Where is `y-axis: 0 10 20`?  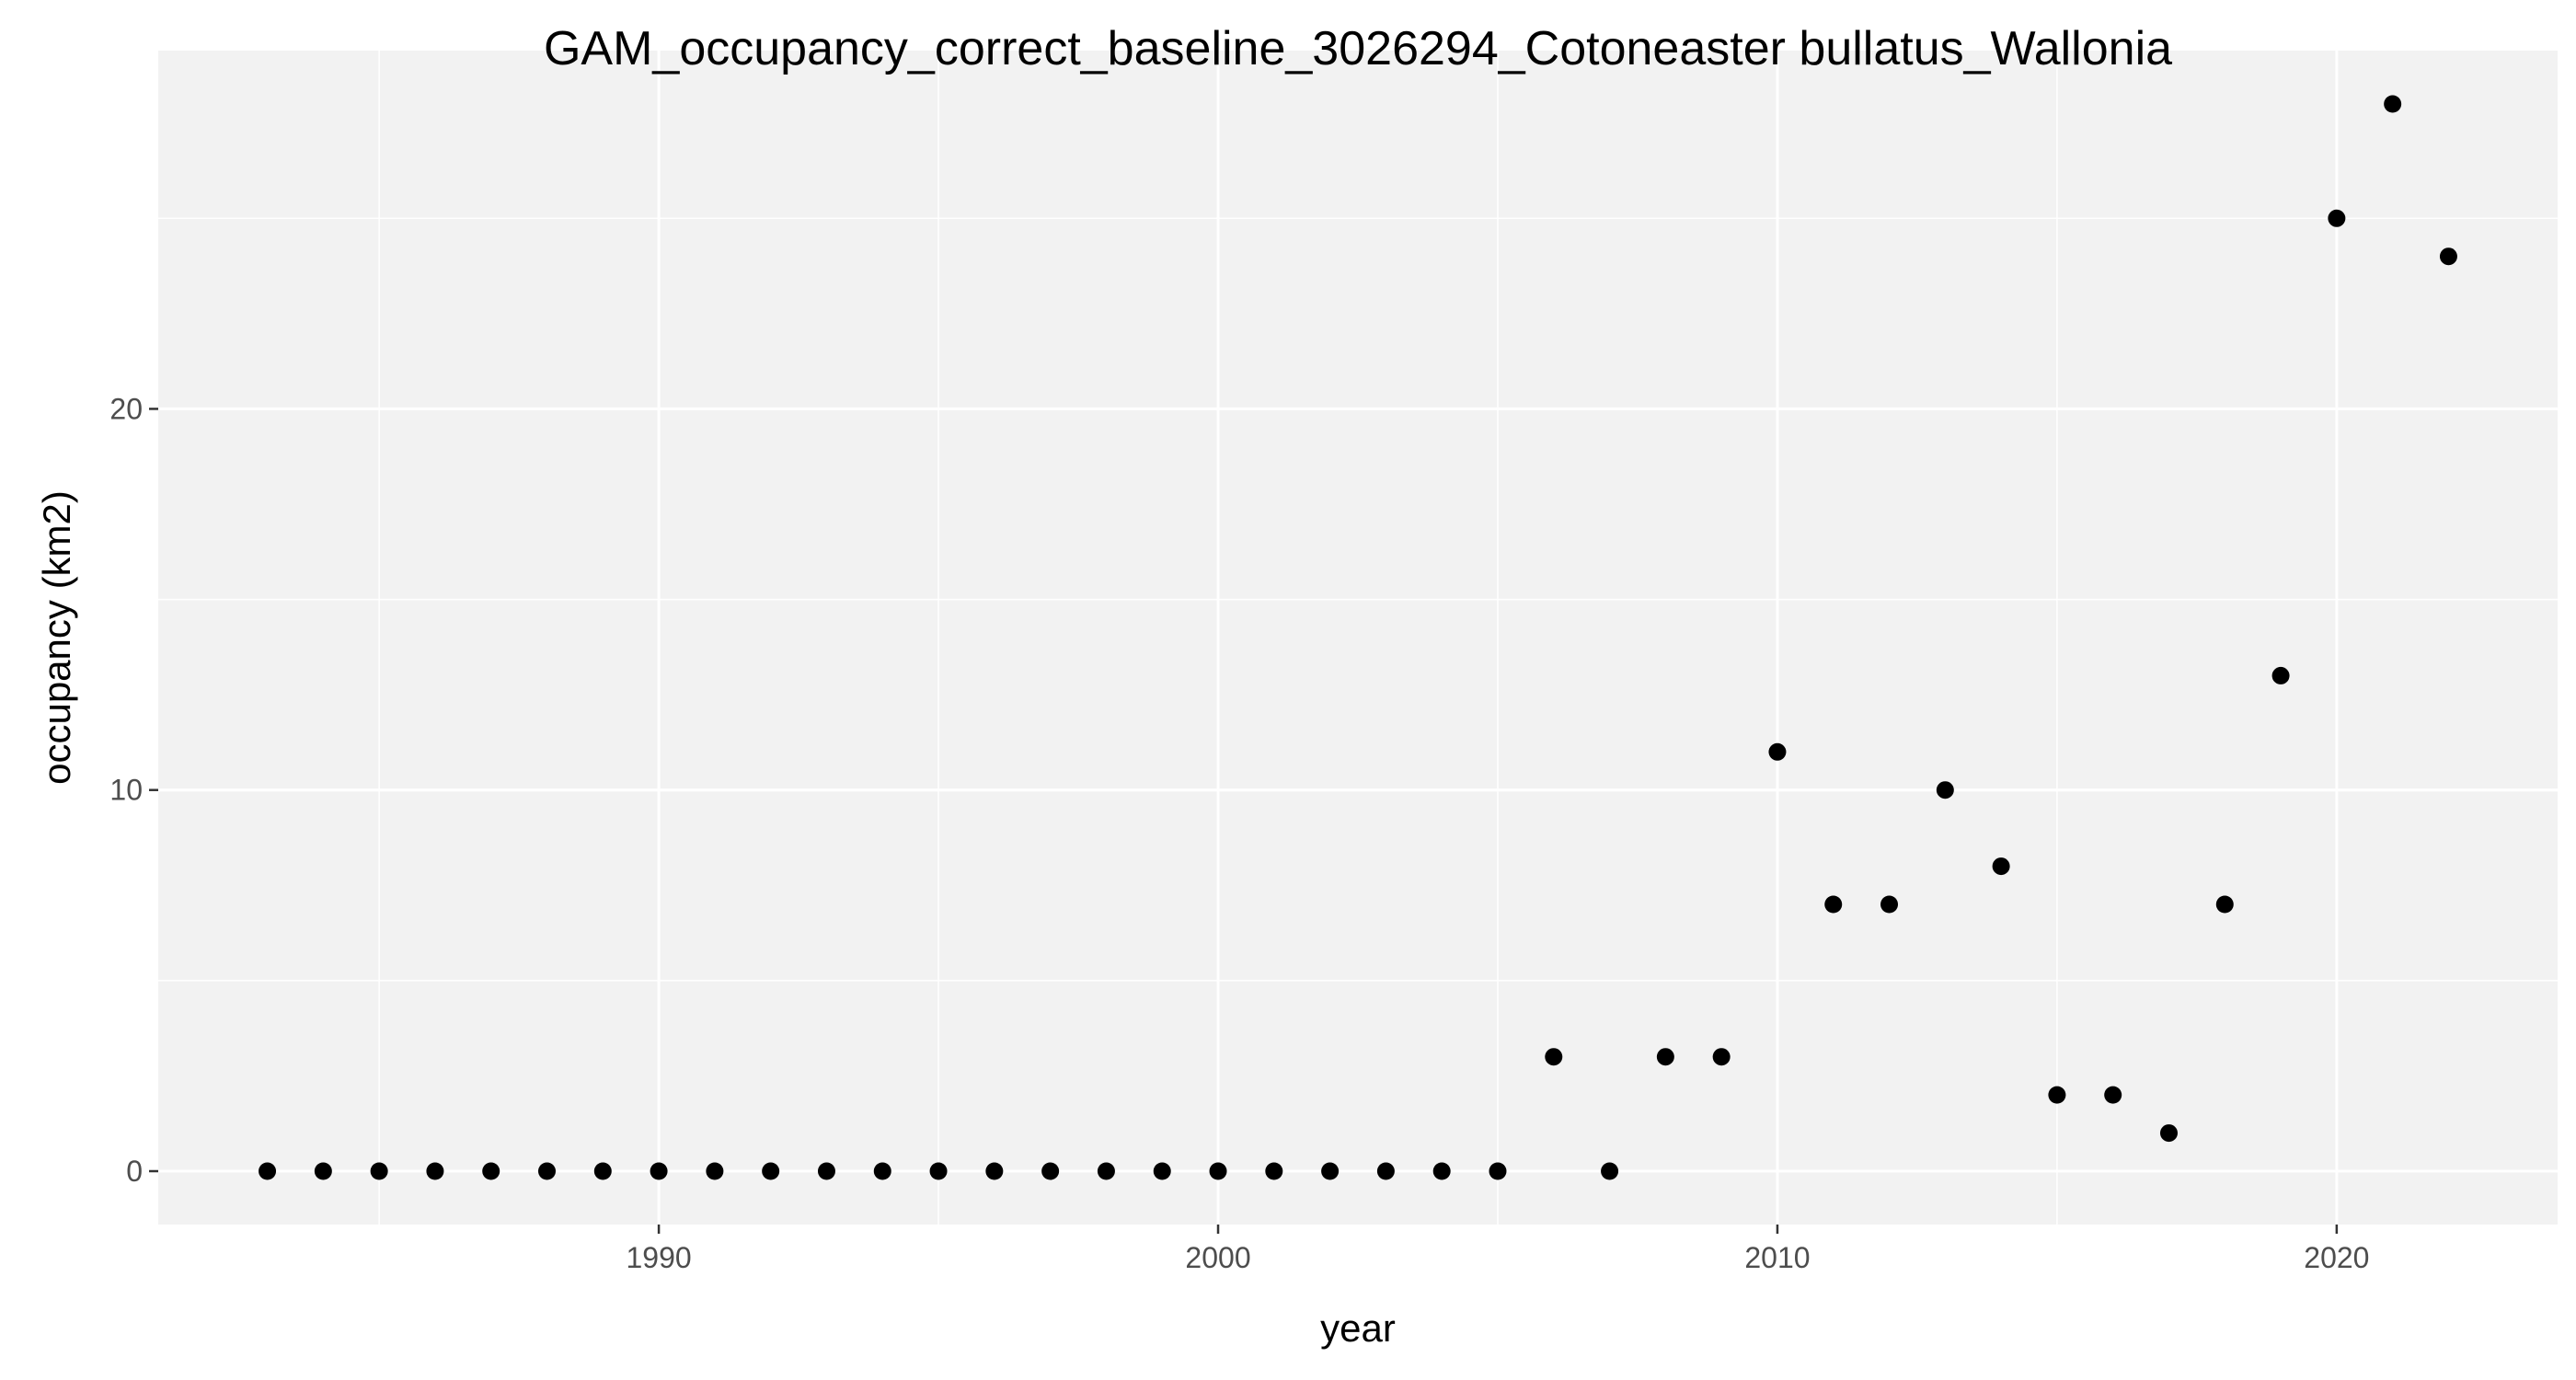 y-axis: 0 10 20 is located at coordinates (133, 790).